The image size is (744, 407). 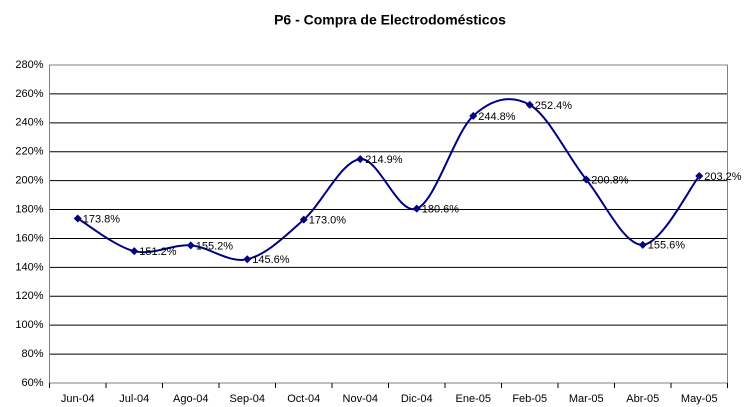 What do you see at coordinates (29, 152) in the screenshot?
I see `y-tick-label: 220%` at bounding box center [29, 152].